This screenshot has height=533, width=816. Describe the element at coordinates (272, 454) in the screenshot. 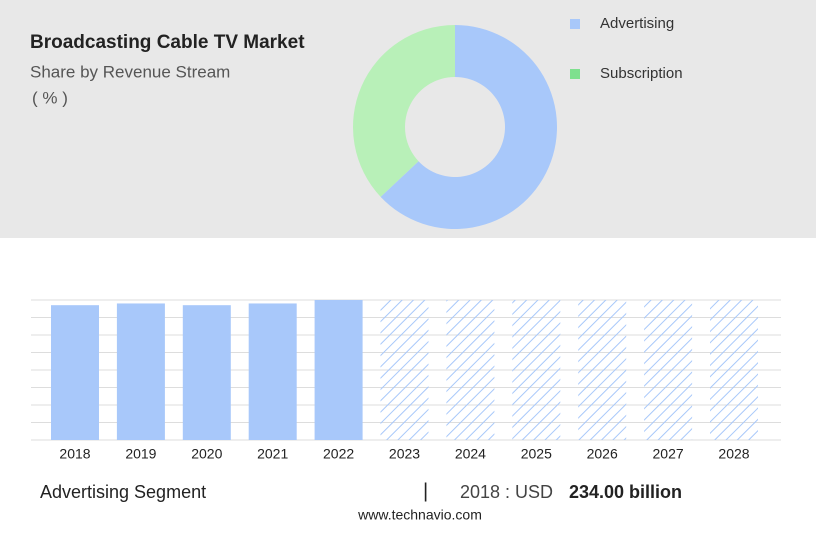

I see `x-tick-label: 2021` at that location.